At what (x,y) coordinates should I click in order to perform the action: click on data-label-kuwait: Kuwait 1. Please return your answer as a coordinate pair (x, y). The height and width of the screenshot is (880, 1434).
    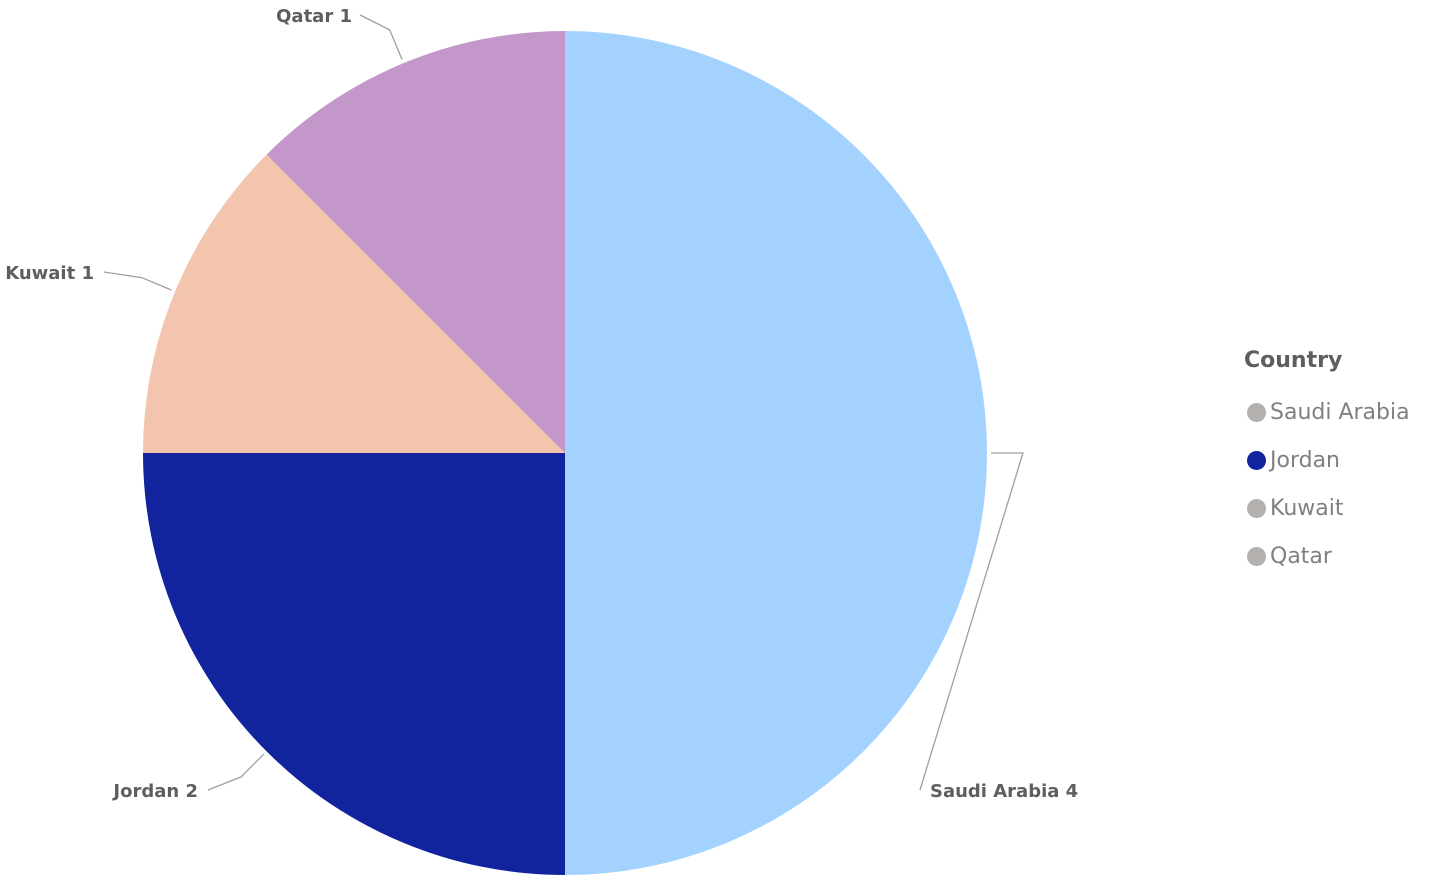
    Looking at the image, I should click on (49, 273).